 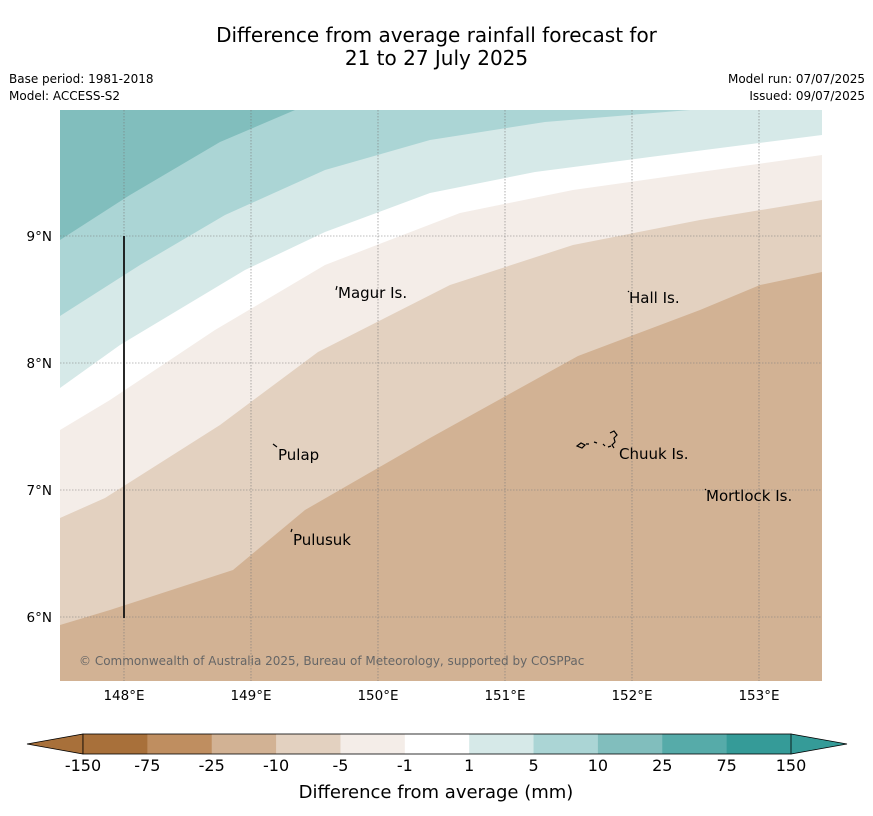 What do you see at coordinates (336, 288) in the screenshot?
I see `magur-island-shape` at bounding box center [336, 288].